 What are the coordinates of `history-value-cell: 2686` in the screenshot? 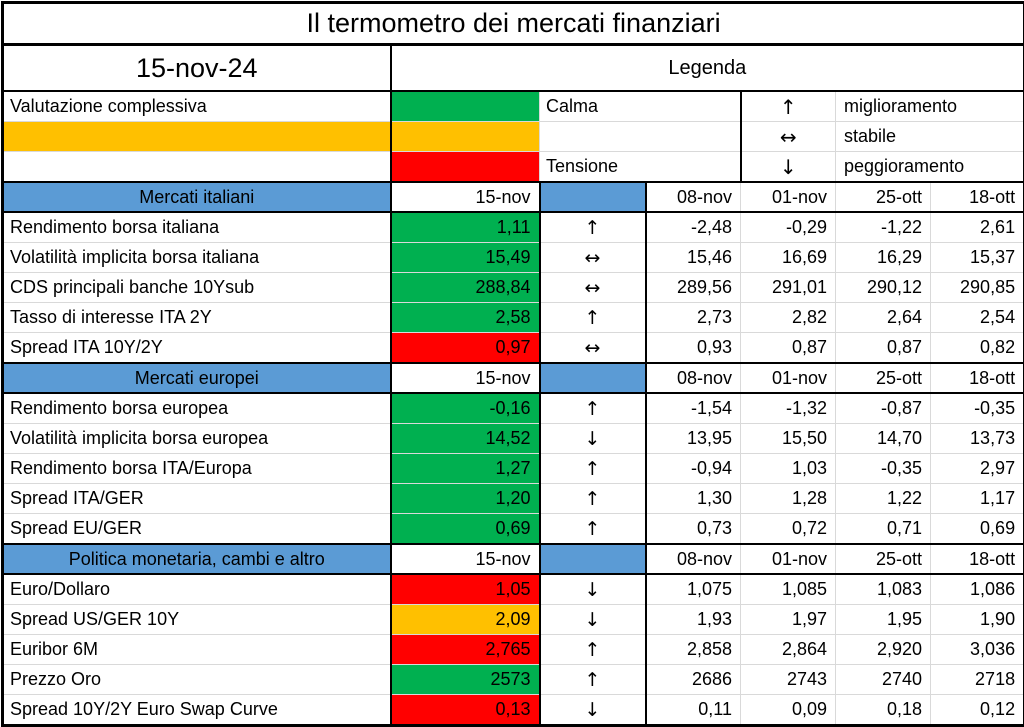 It's located at (693, 680).